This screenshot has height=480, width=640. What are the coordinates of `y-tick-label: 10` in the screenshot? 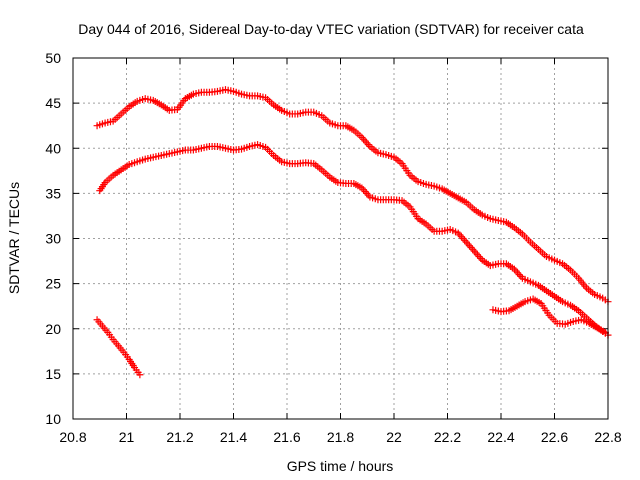 It's located at (53, 419).